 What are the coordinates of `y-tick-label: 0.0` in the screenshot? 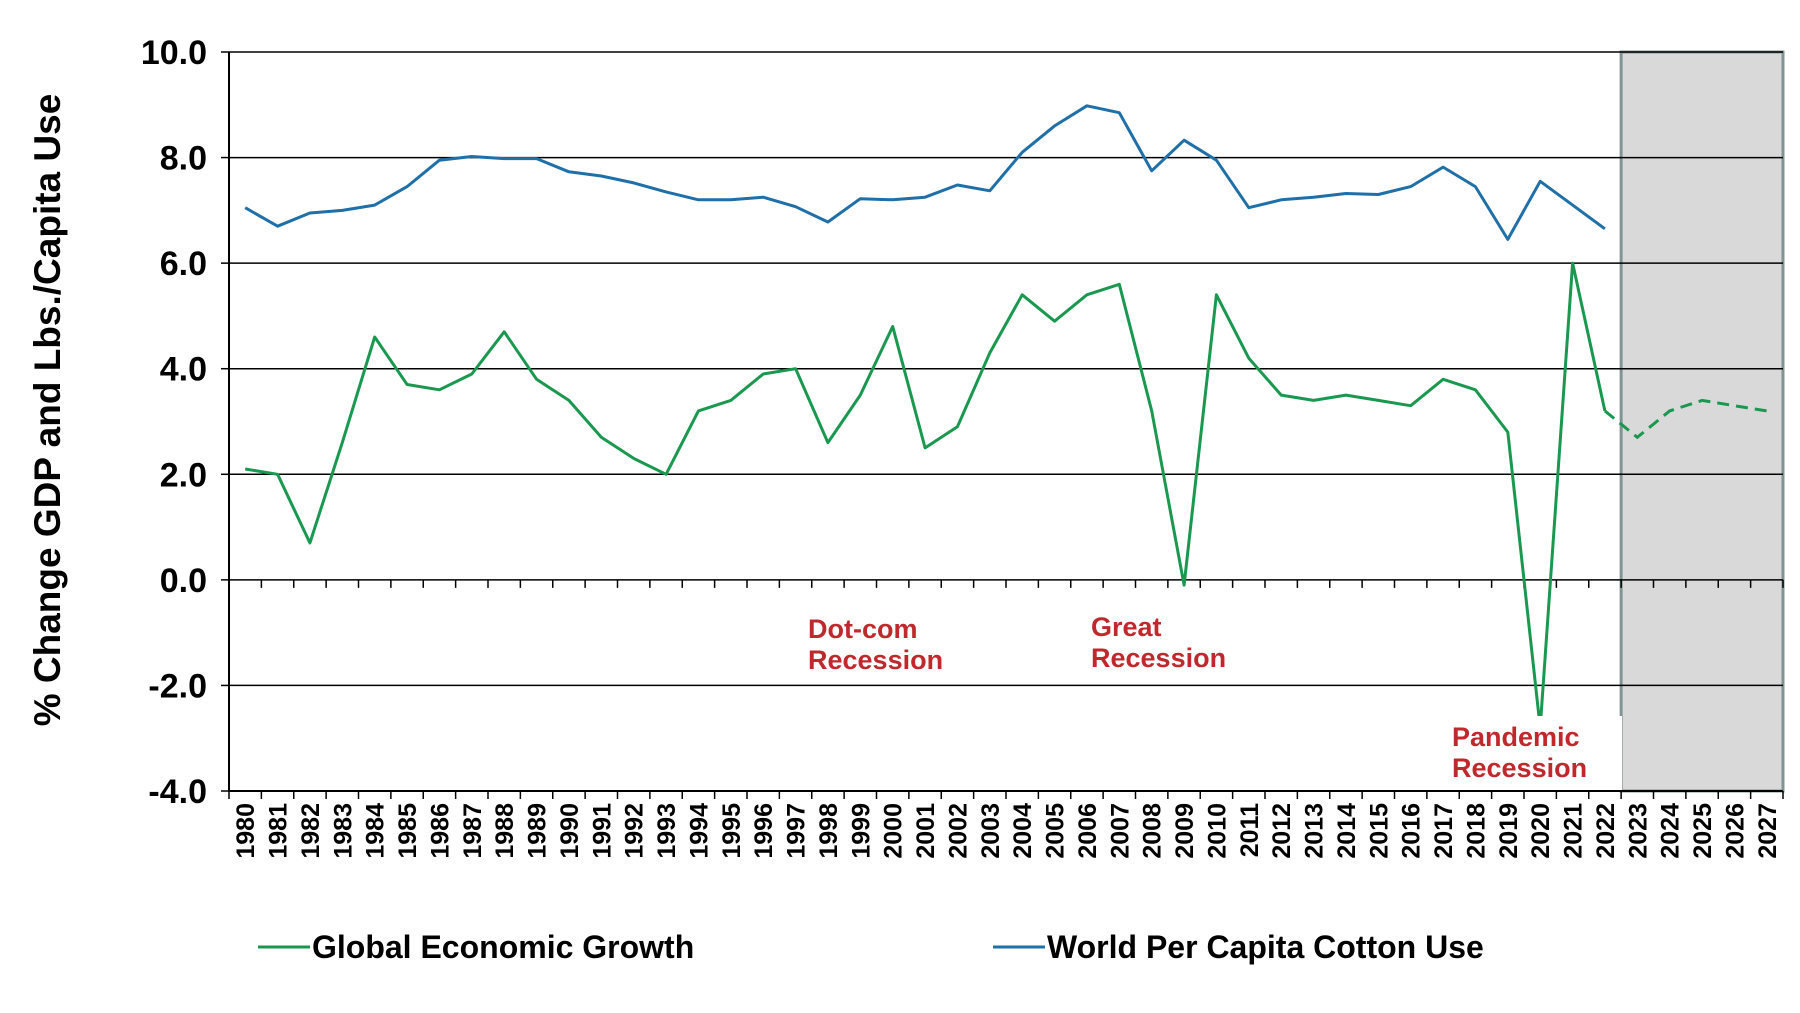 It's located at (183, 581).